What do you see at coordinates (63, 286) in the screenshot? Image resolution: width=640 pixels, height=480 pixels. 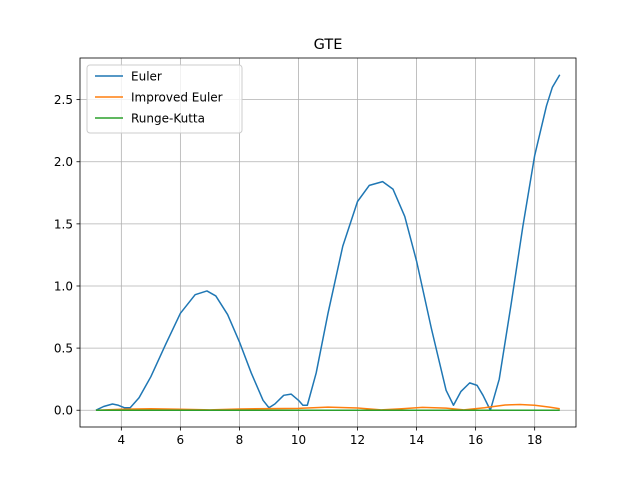 I see `y-tick-label: 1.0` at bounding box center [63, 286].